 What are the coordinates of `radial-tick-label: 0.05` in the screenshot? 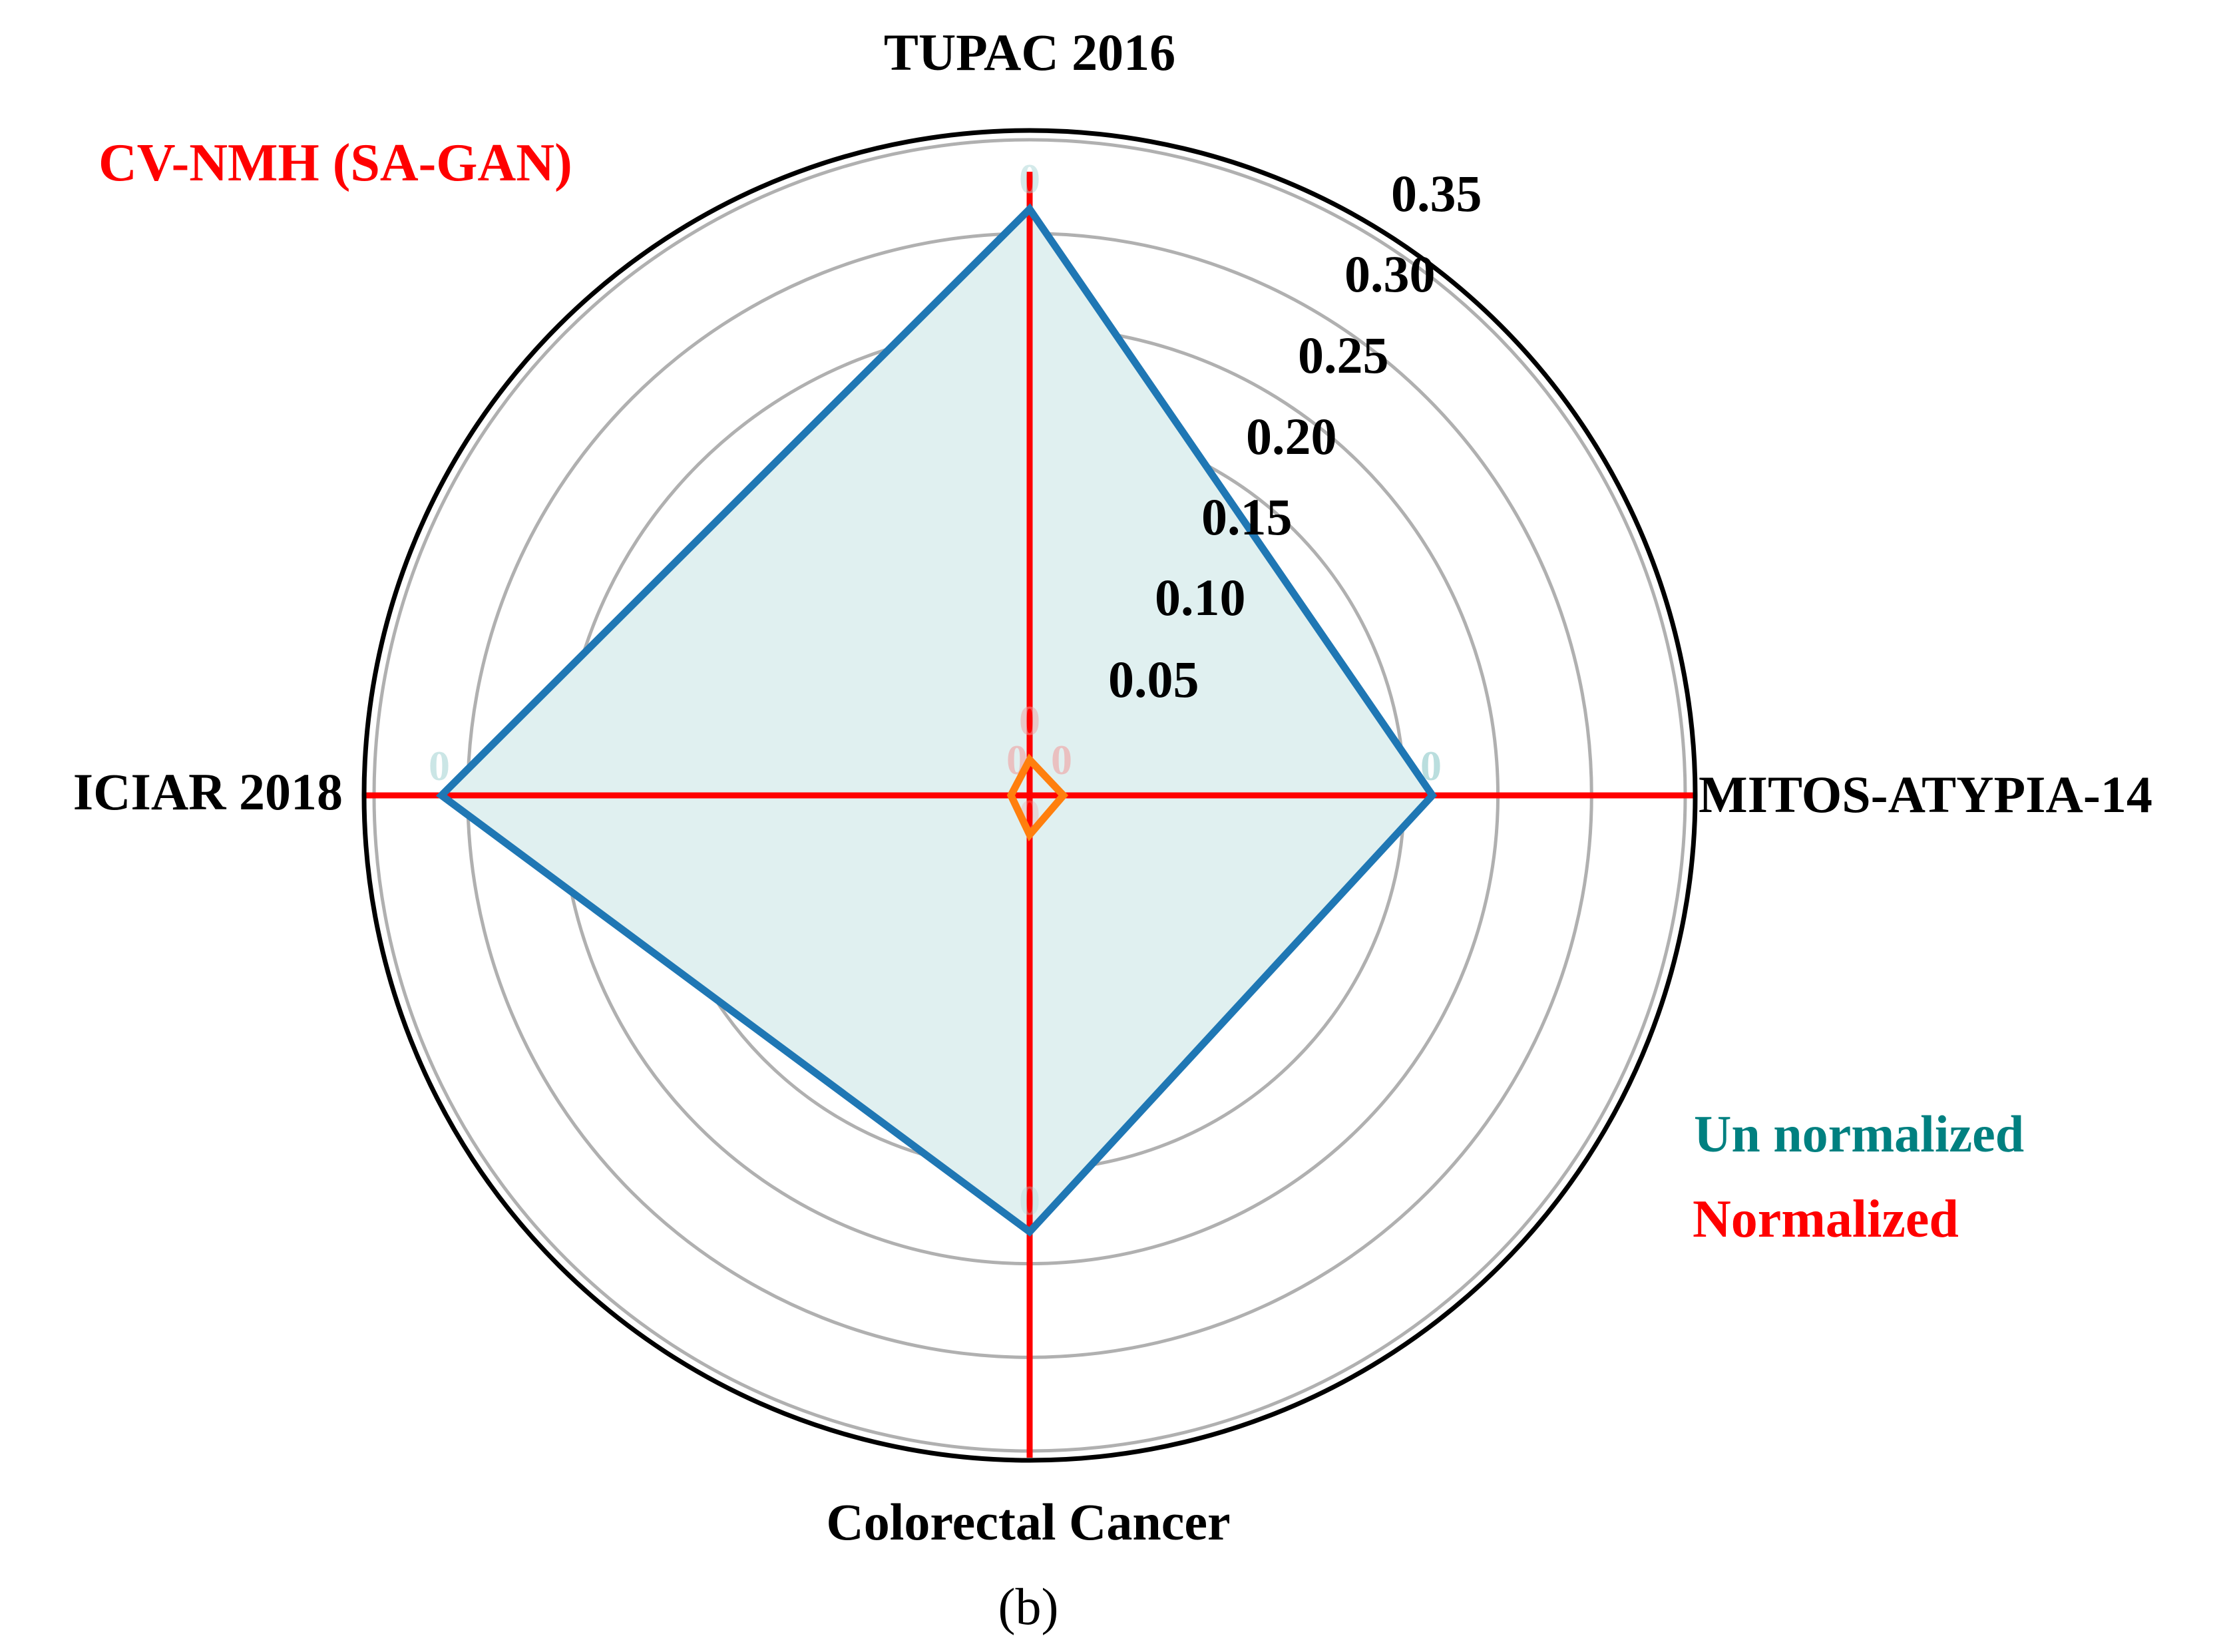 It's located at (1153, 679).